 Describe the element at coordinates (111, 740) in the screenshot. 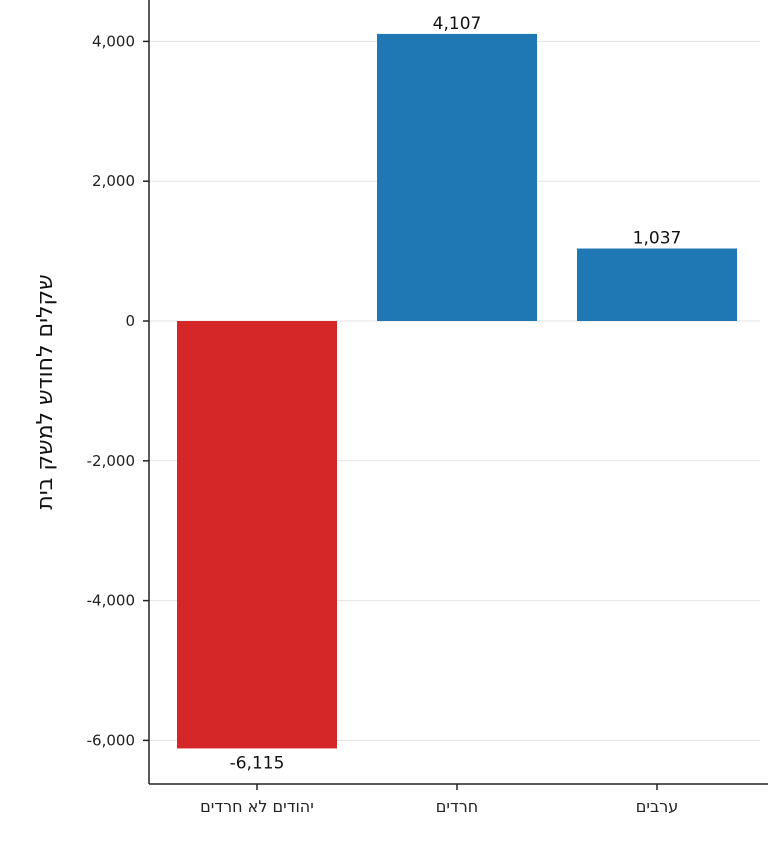

I see `y-tick-label: -6,000` at that location.